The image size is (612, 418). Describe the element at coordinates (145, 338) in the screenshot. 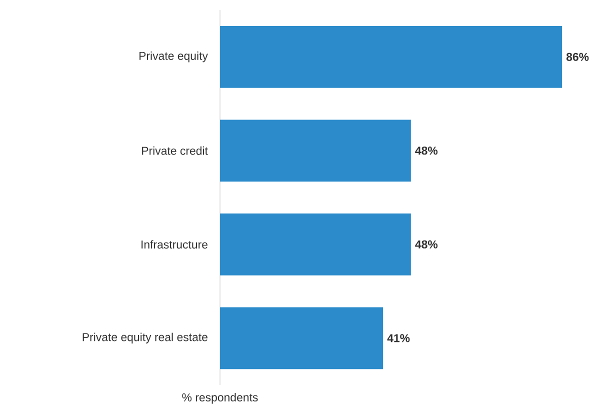

I see `y-tick-label: Private equity real estate` at that location.